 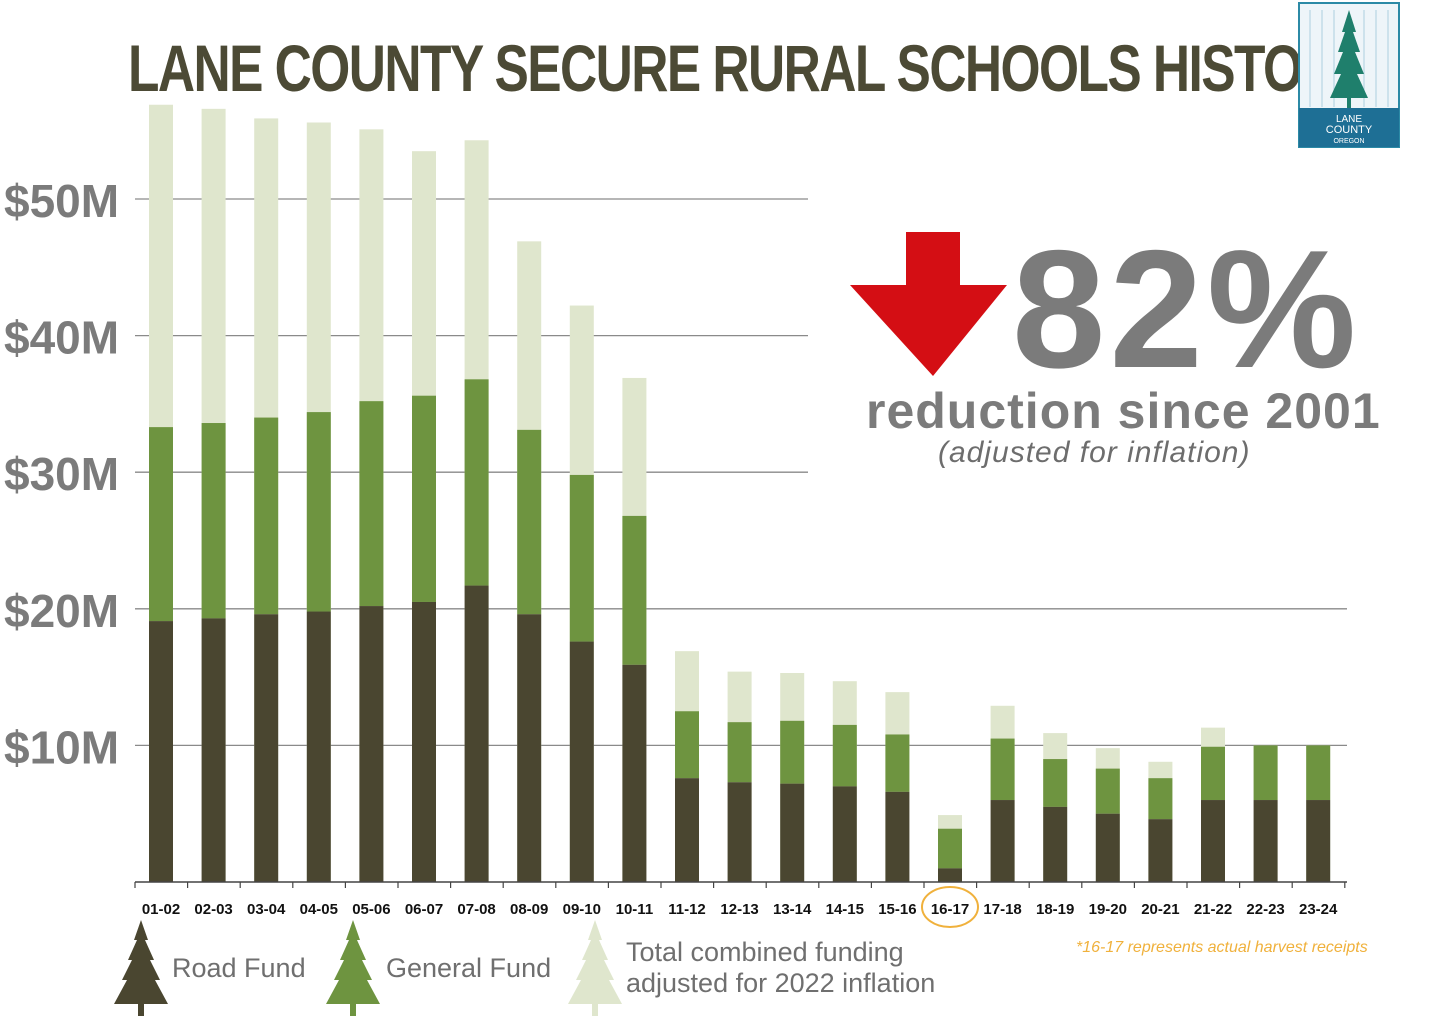 What do you see at coordinates (1002, 909) in the screenshot?
I see `x-tick-label: 17-18` at bounding box center [1002, 909].